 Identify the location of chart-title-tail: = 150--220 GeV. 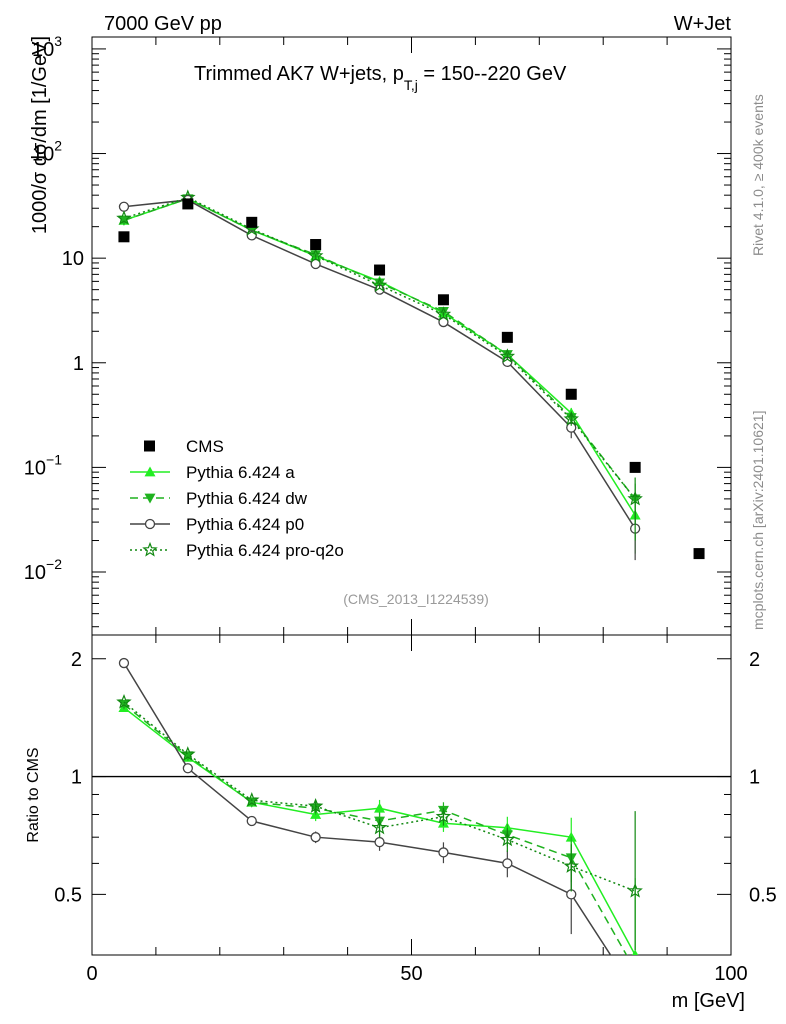
(492, 74).